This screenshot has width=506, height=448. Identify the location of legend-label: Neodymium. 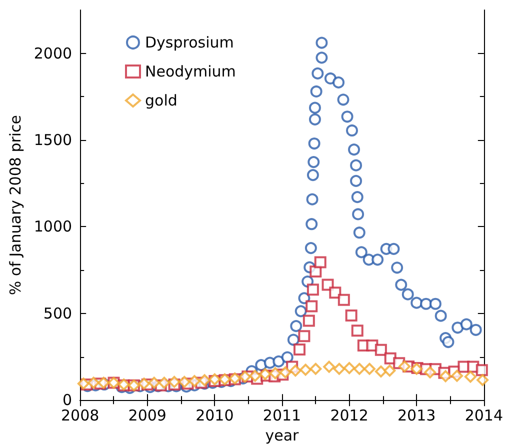
(190, 71).